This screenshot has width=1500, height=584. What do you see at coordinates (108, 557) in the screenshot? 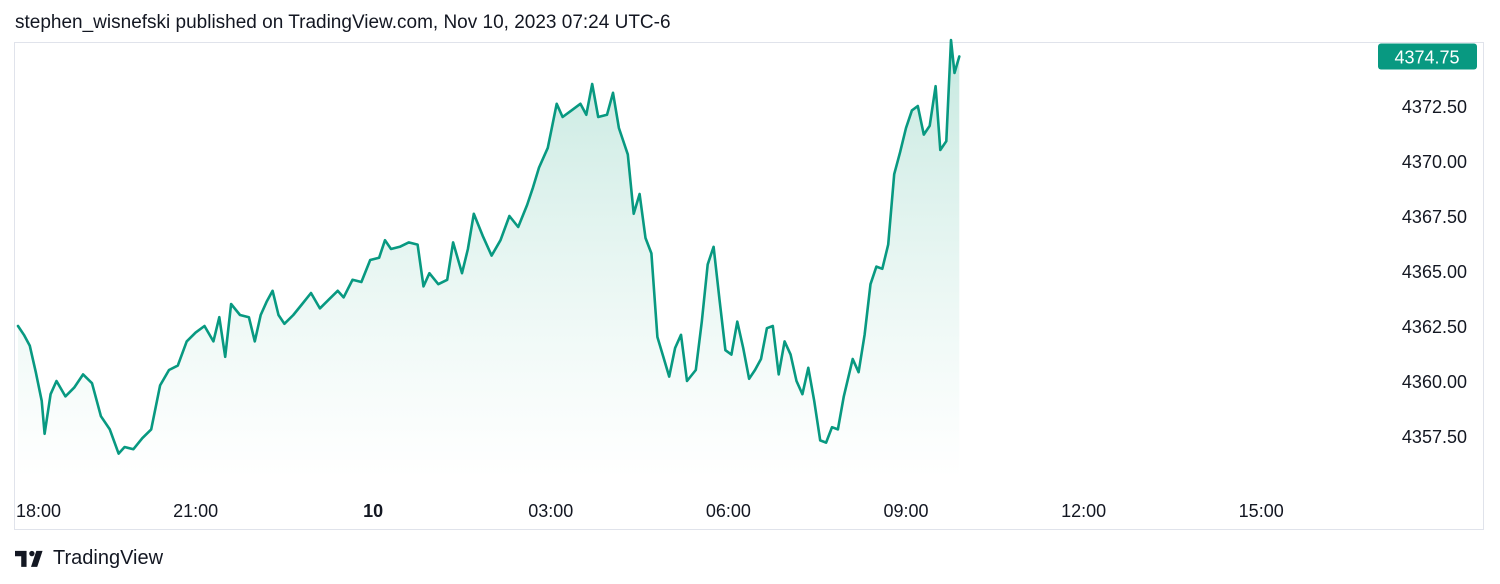
I see `brand-name: TradingView` at bounding box center [108, 557].